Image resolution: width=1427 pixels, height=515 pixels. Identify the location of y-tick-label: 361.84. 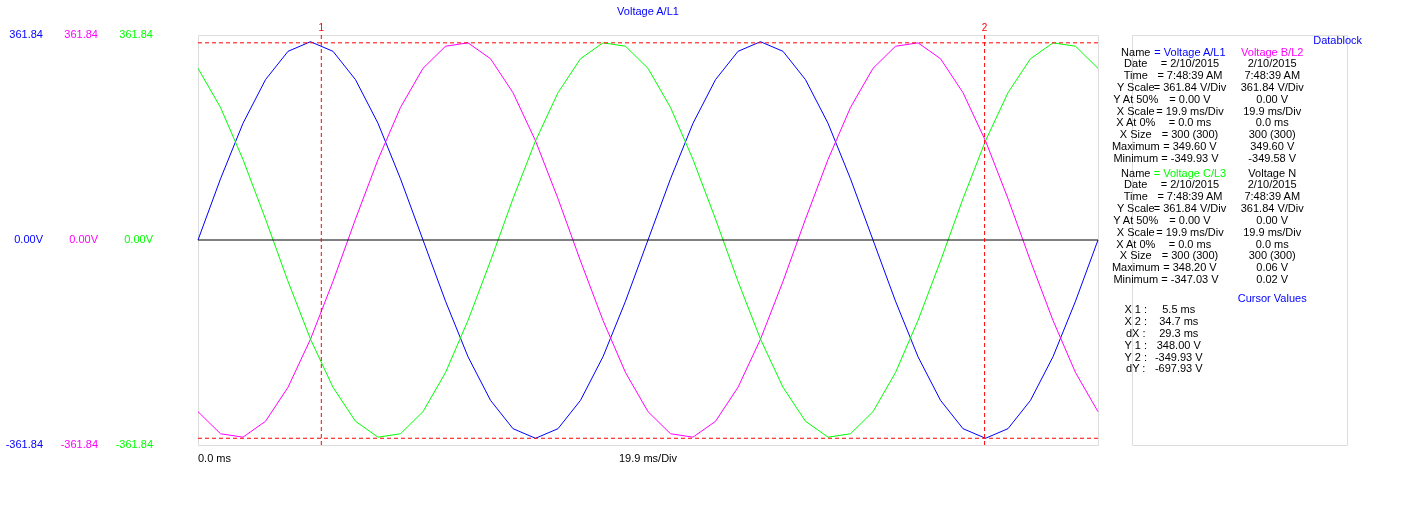
(136, 34).